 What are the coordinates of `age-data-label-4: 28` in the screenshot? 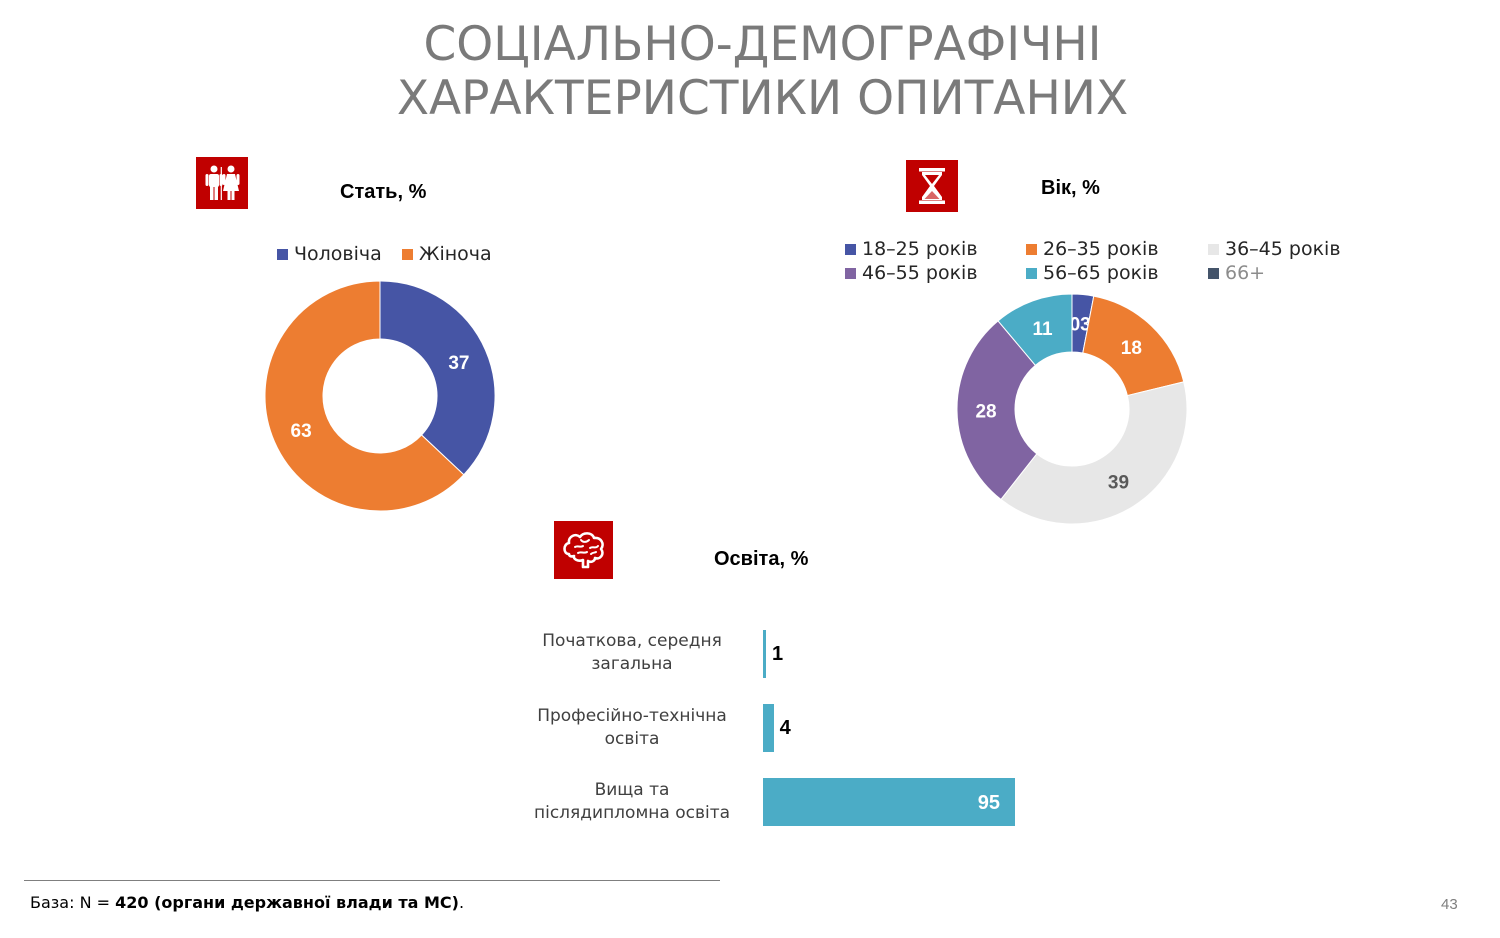 It's located at (985, 411).